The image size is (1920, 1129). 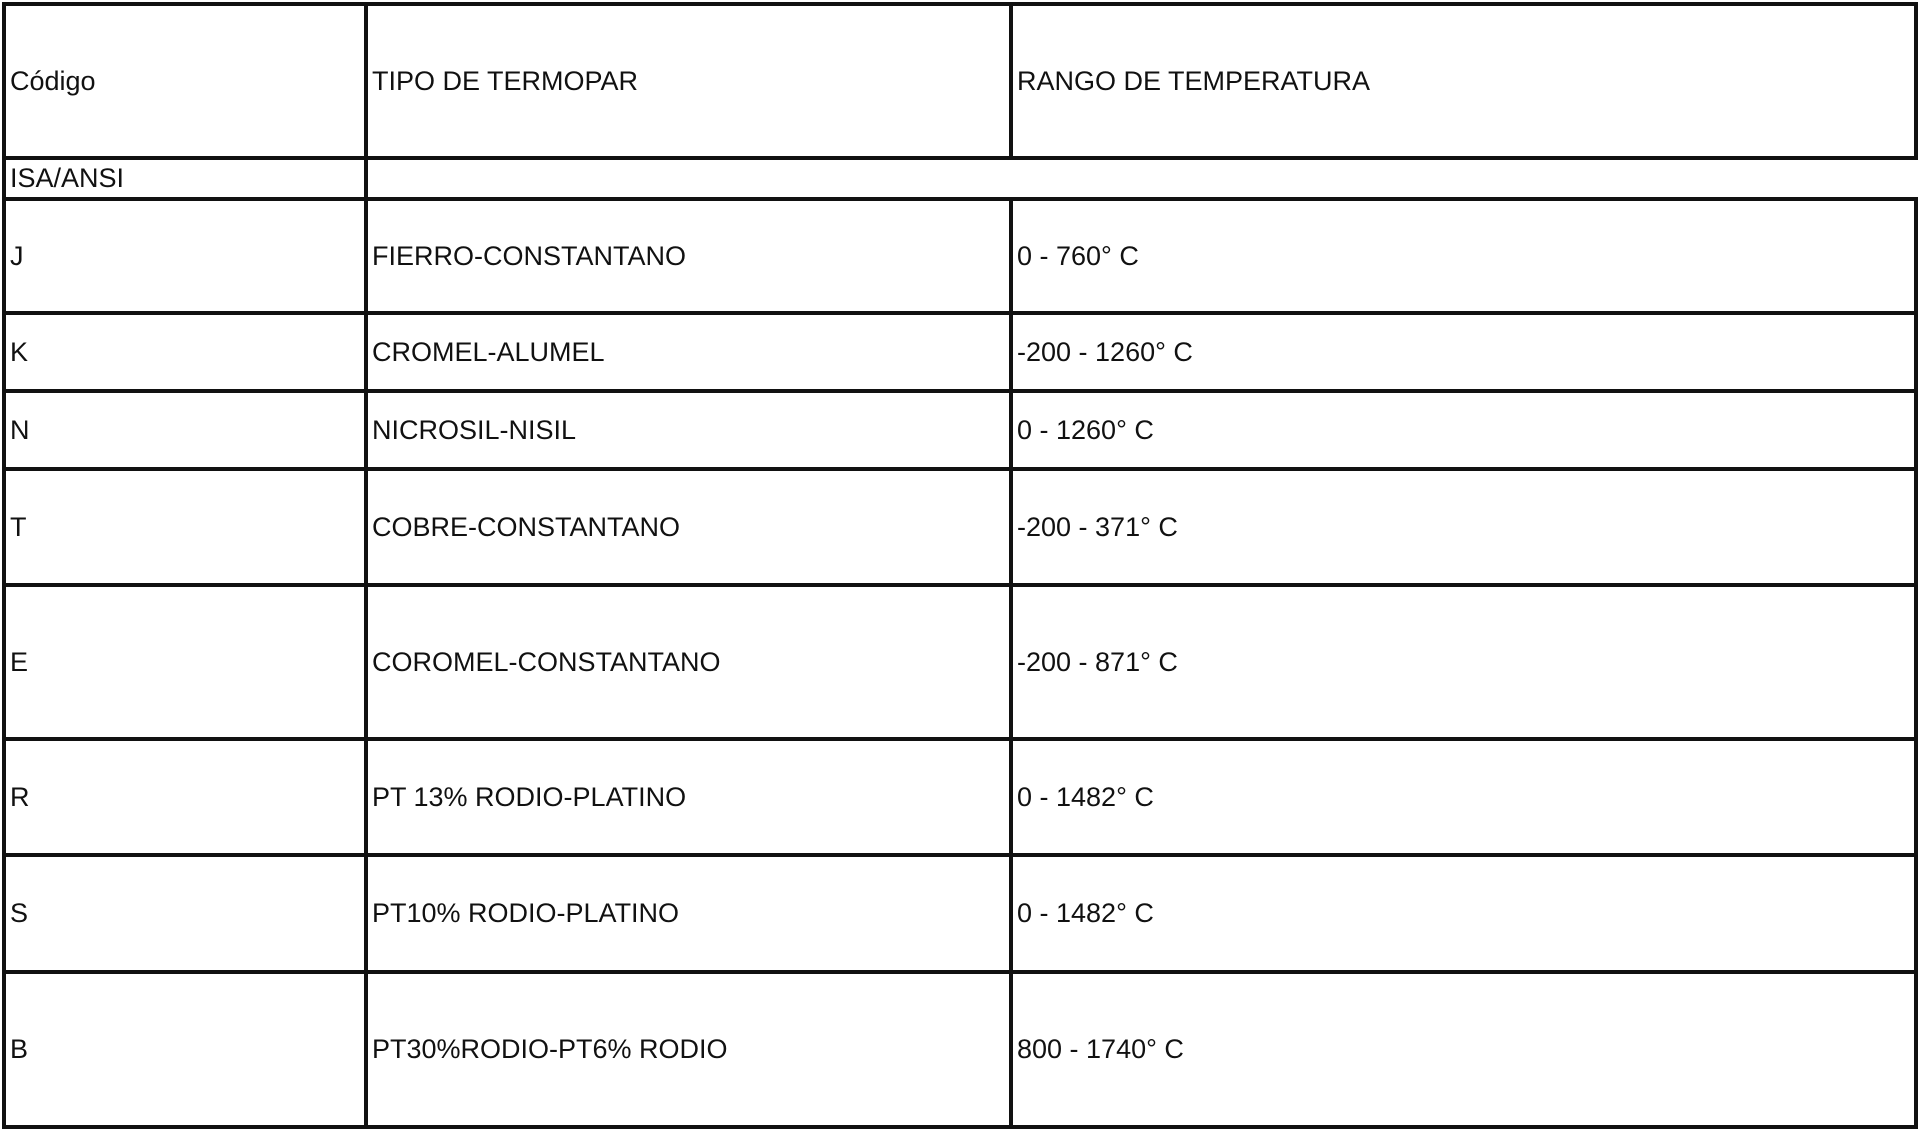 I want to click on subheader-row: ISA/ANSI, so click(x=960, y=178).